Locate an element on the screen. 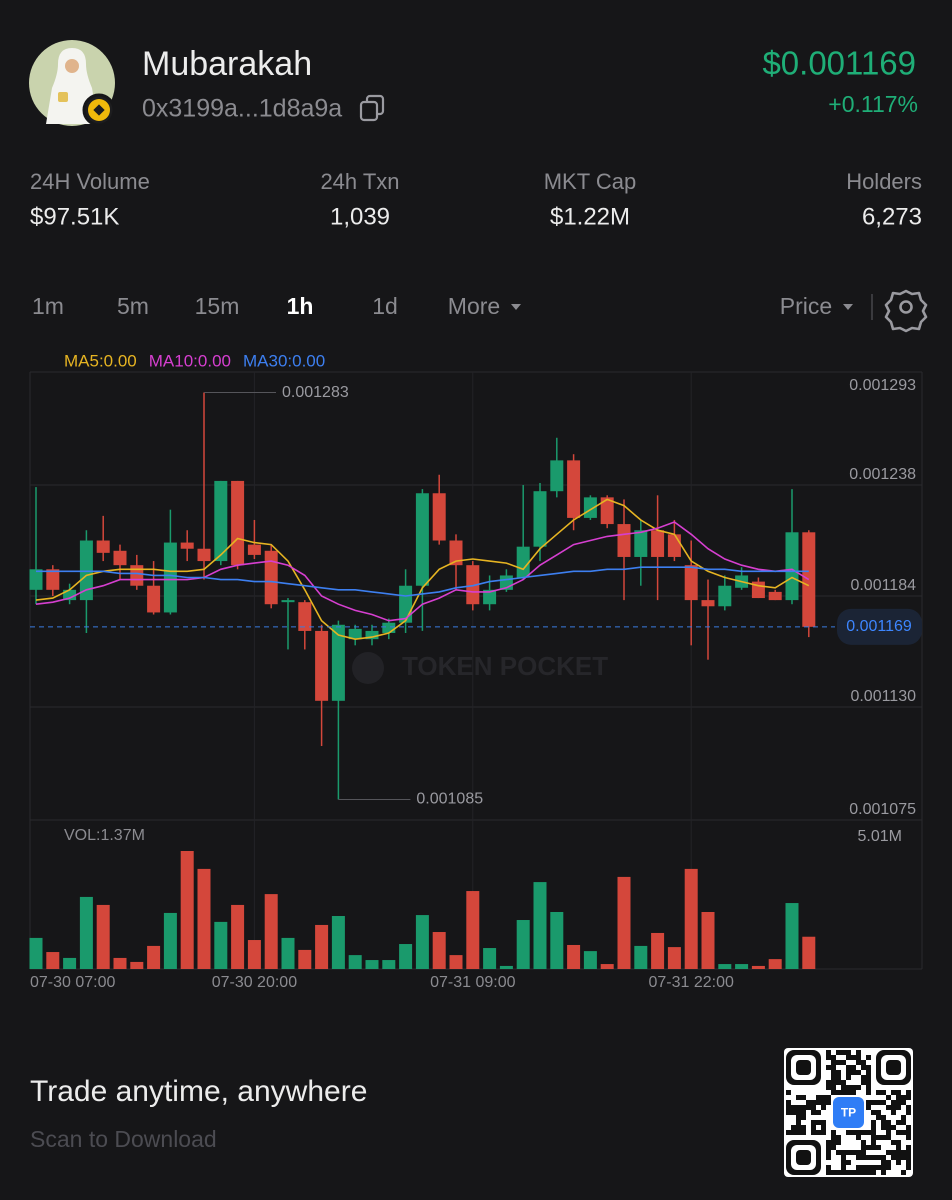 The height and width of the screenshot is (1200, 952). volume-label: VOL:1.37M is located at coordinates (104, 835).